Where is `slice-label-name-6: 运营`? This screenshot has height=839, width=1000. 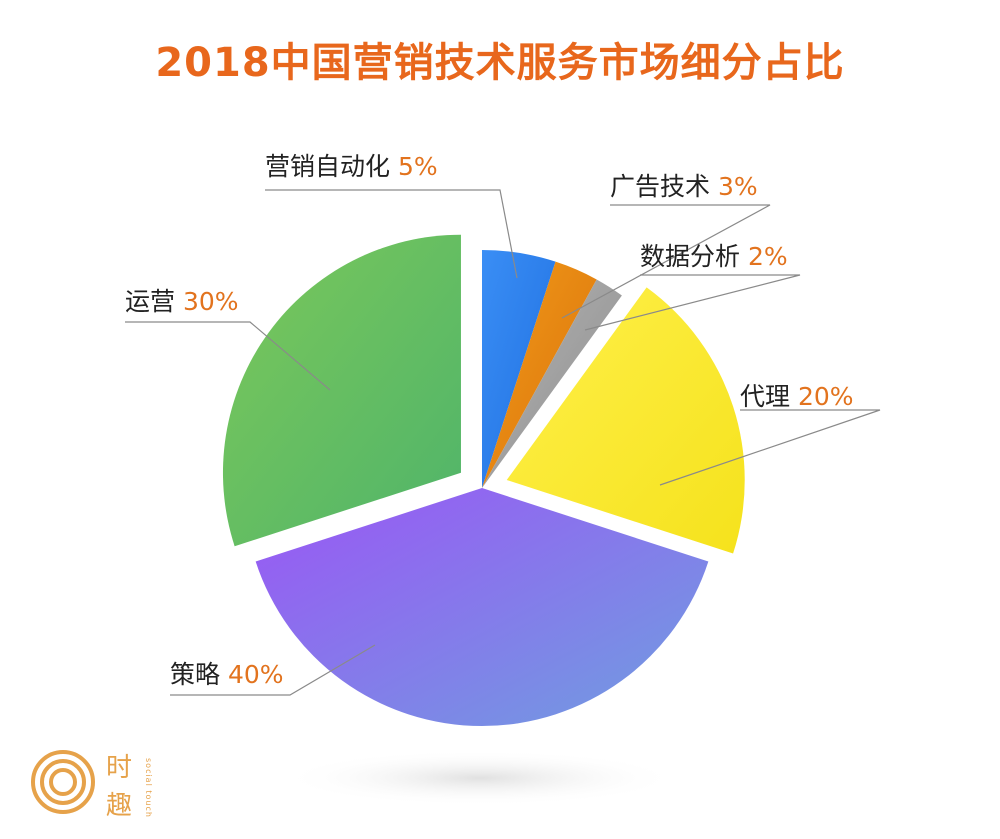 slice-label-name-6: 运营 is located at coordinates (154, 301).